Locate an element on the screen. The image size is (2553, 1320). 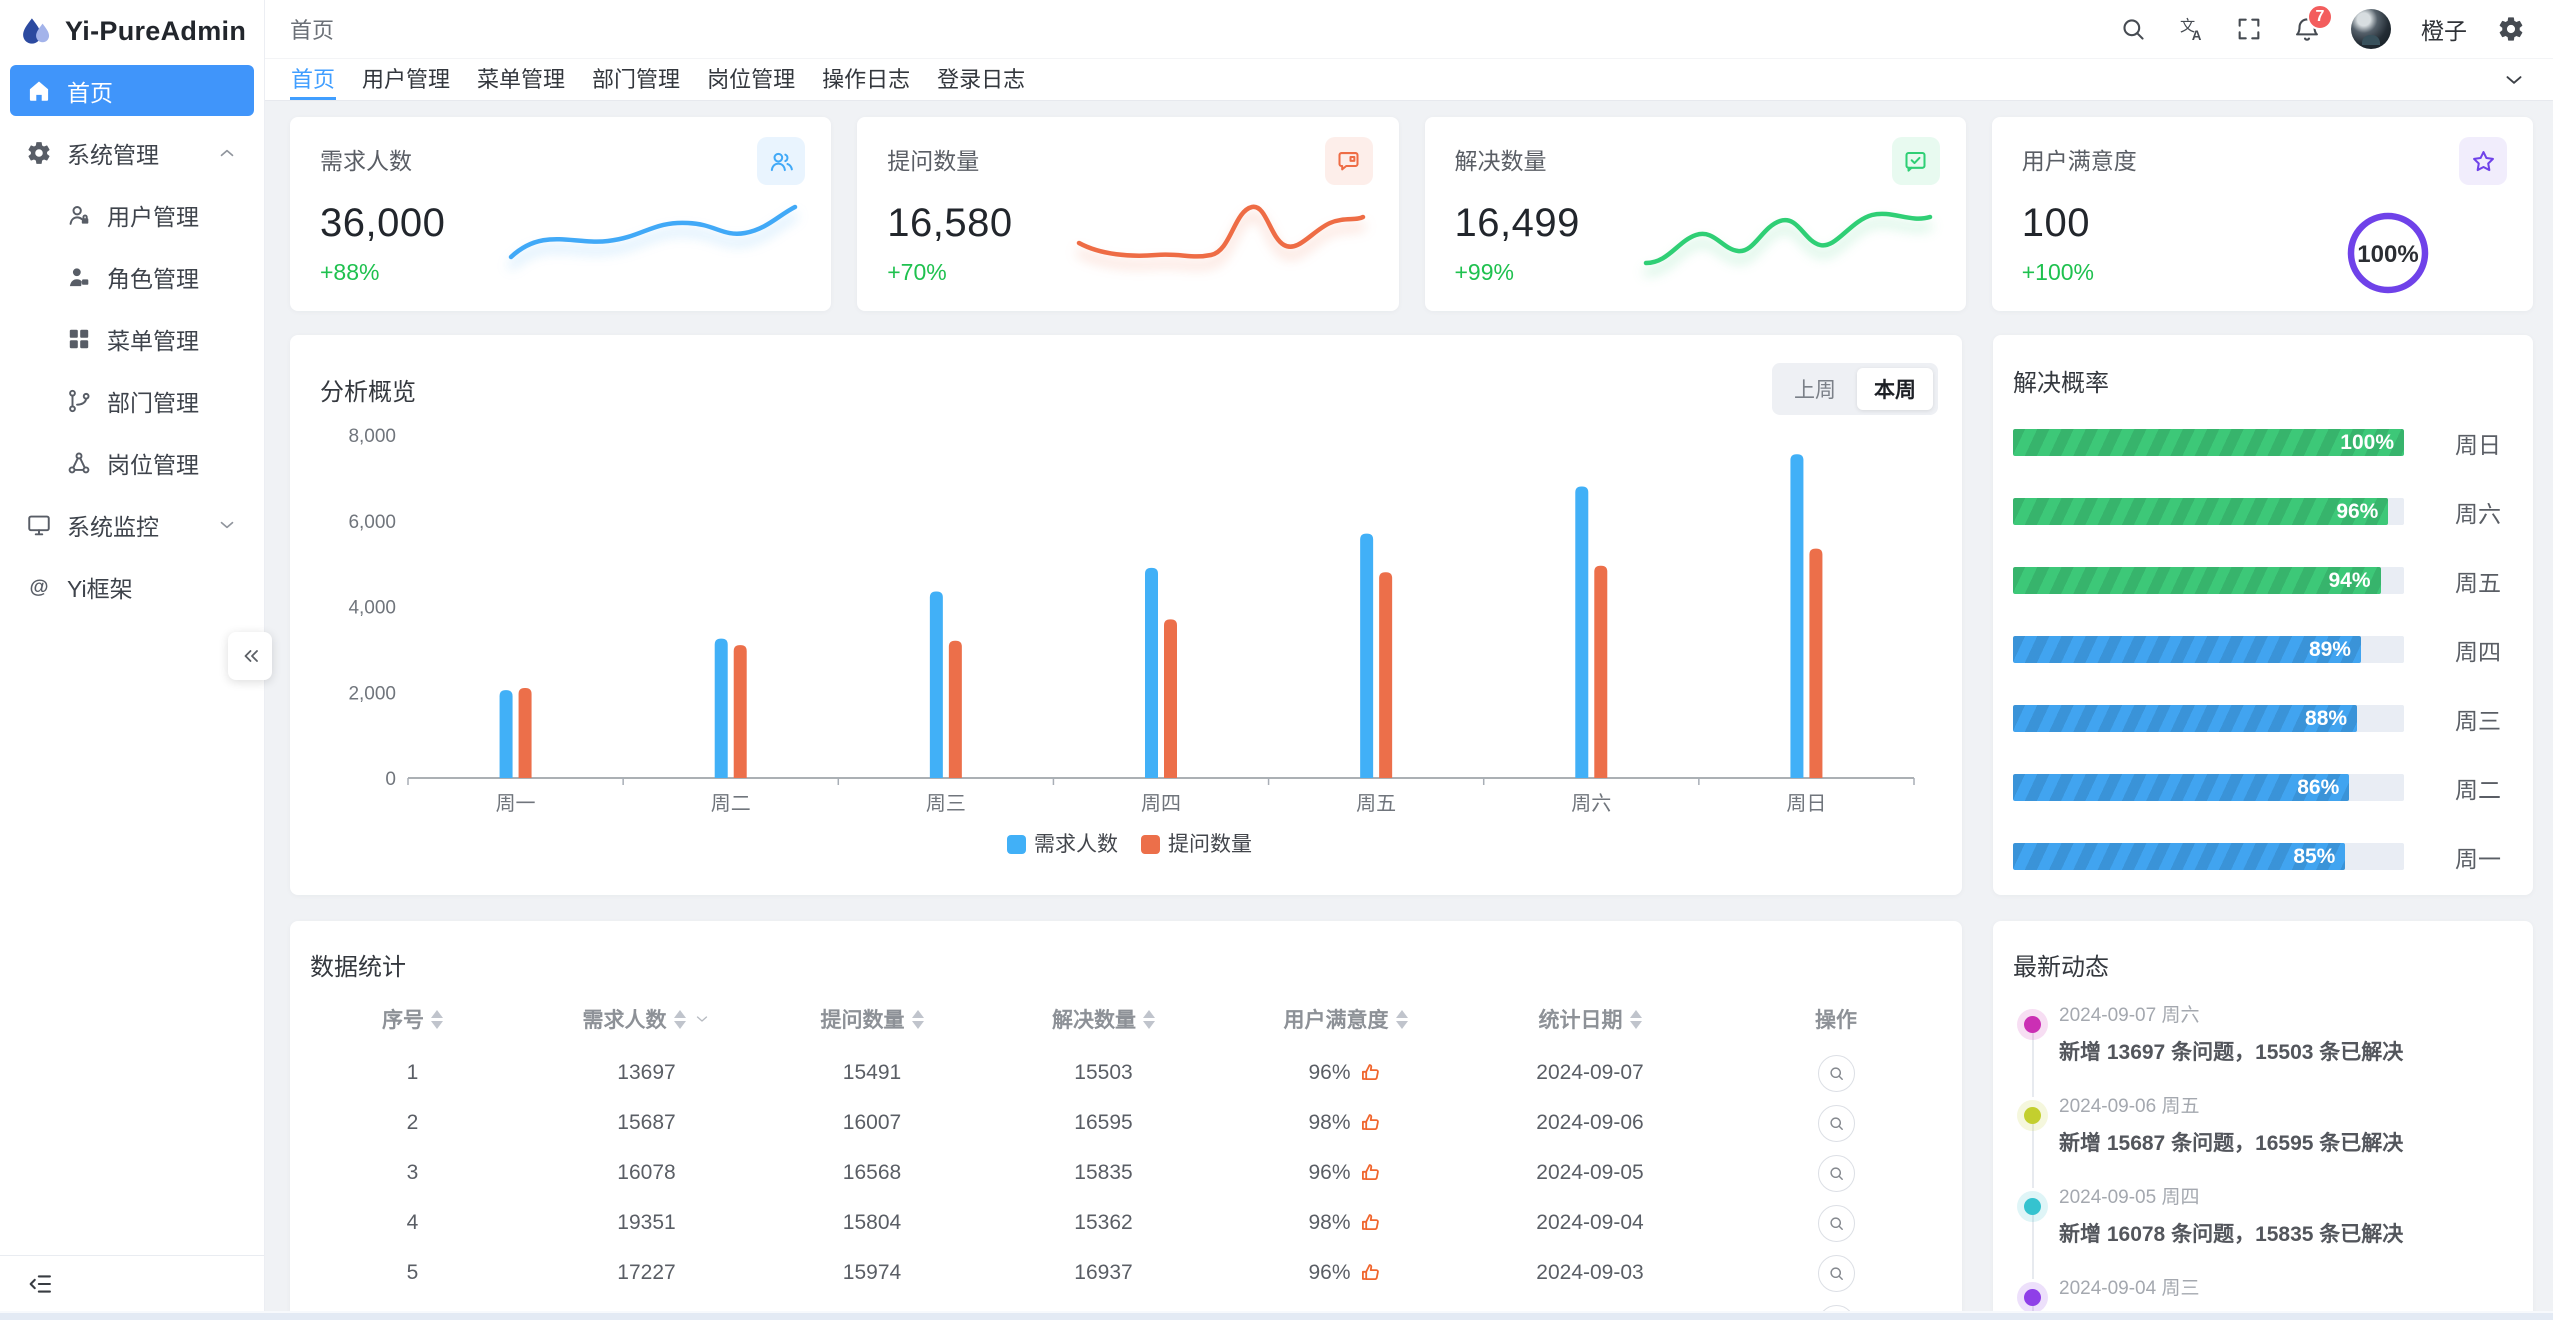
progress-track: 89% is located at coordinates (2208, 649).